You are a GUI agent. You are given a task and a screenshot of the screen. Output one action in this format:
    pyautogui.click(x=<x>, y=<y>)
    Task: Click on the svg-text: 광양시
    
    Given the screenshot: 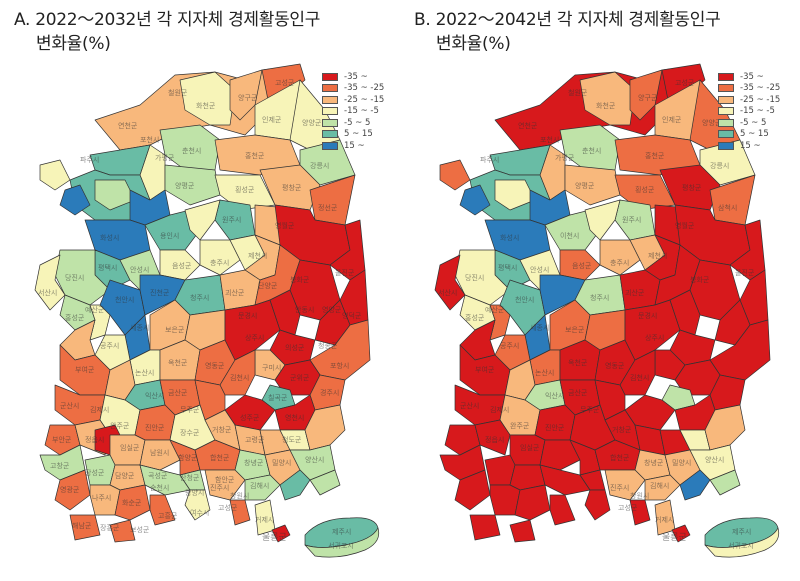 What is the action you would take?
    pyautogui.click(x=194, y=493)
    